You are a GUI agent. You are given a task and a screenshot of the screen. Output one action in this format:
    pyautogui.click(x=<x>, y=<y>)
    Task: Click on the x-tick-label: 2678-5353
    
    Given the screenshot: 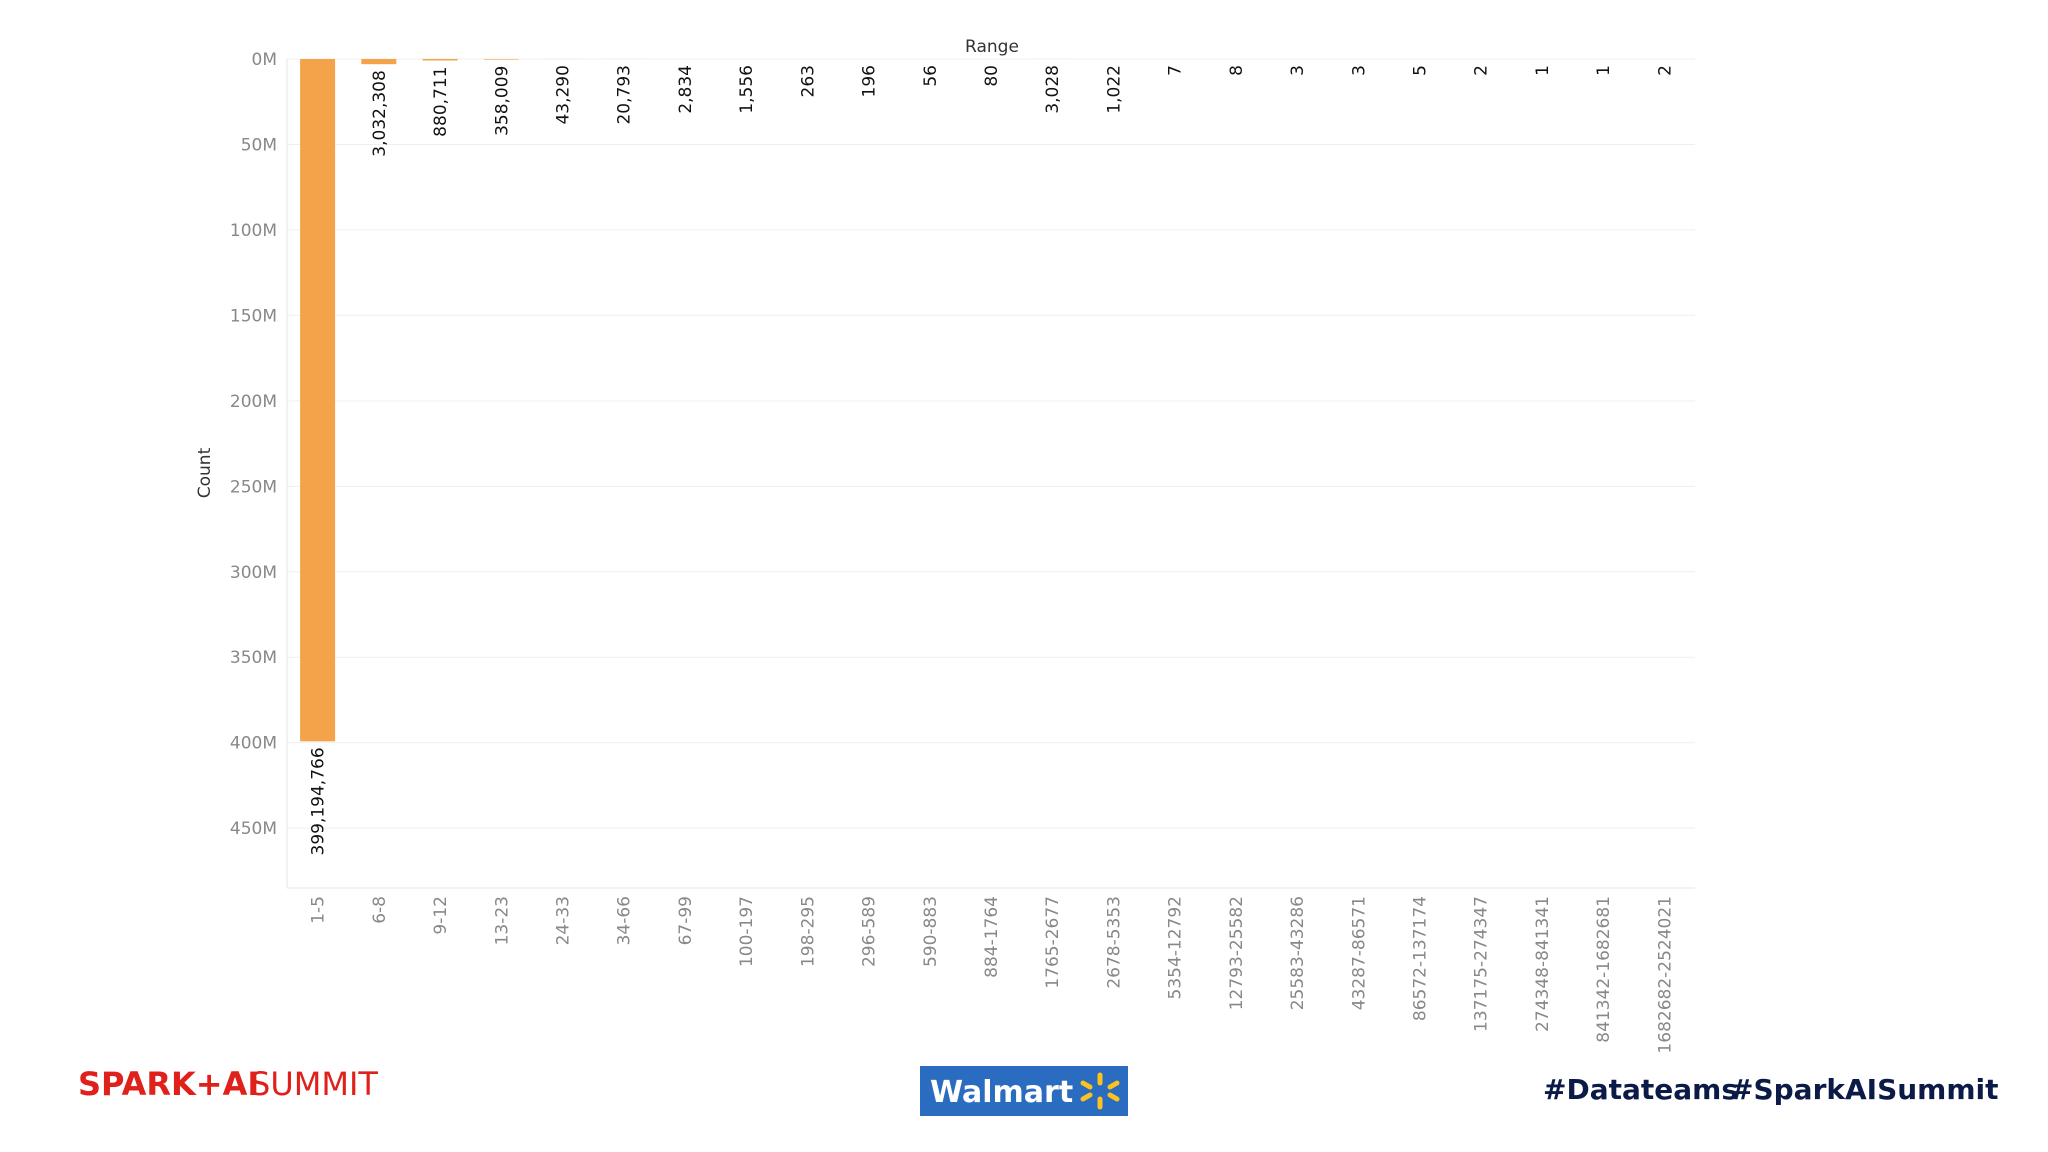 What is the action you would take?
    pyautogui.click(x=1114, y=942)
    